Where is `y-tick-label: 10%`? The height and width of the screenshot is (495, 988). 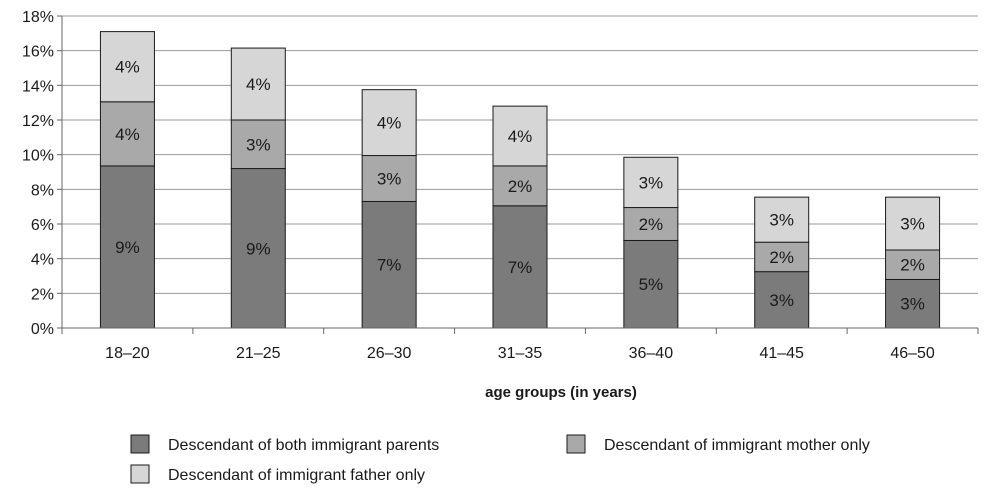
y-tick-label: 10% is located at coordinates (38, 156).